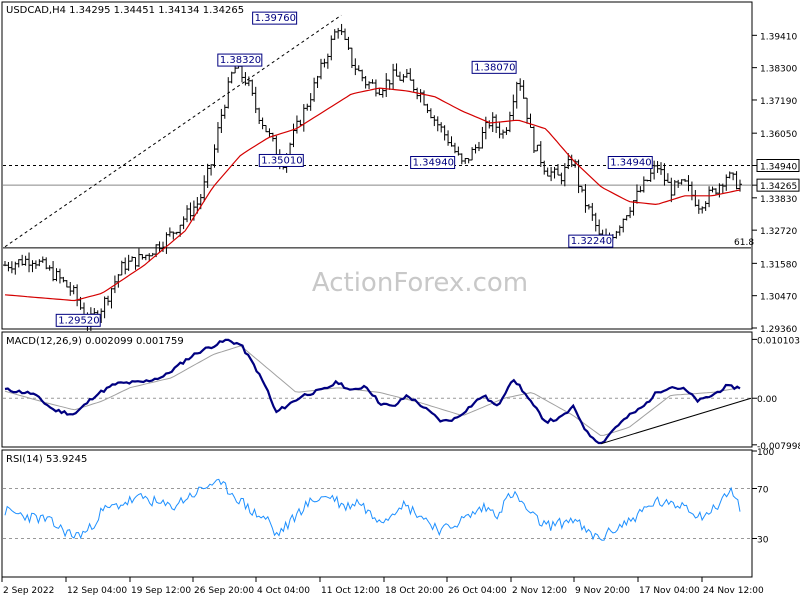 This screenshot has height=604, width=800. Describe the element at coordinates (778, 135) in the screenshot. I see `price-axis-label: 1.36050` at that location.